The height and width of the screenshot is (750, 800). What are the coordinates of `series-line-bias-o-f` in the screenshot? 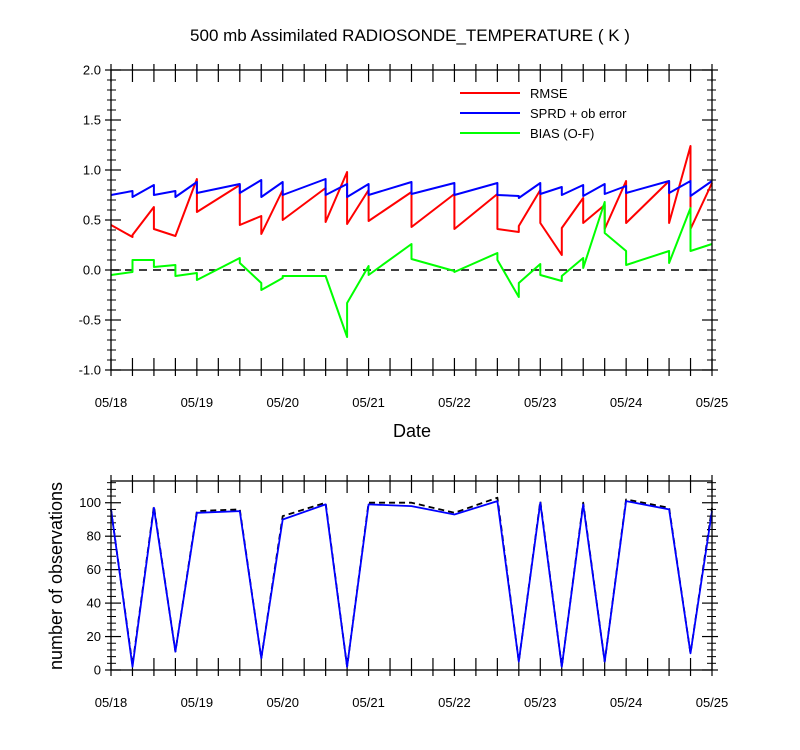 It's located at (411, 269).